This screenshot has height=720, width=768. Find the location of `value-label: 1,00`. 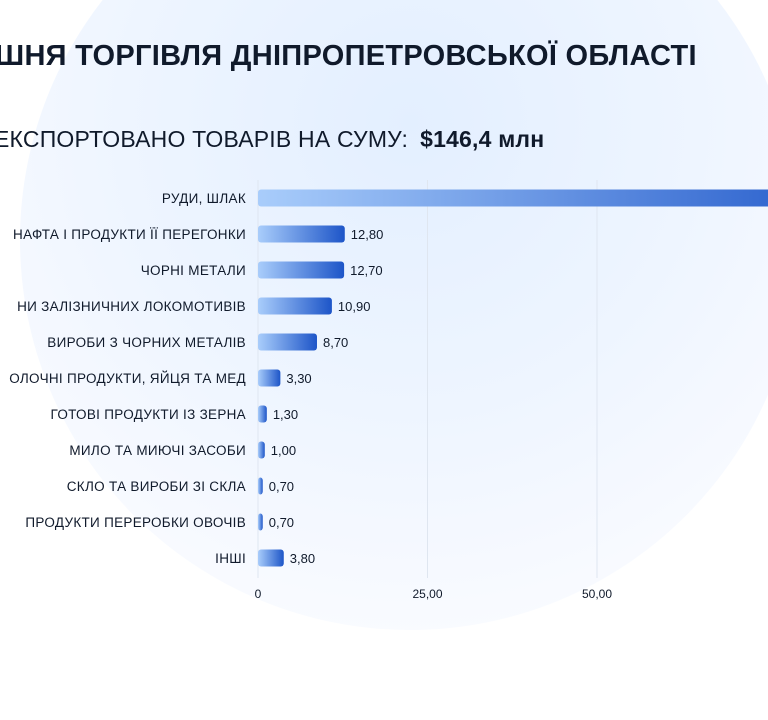

value-label: 1,00 is located at coordinates (283, 450).